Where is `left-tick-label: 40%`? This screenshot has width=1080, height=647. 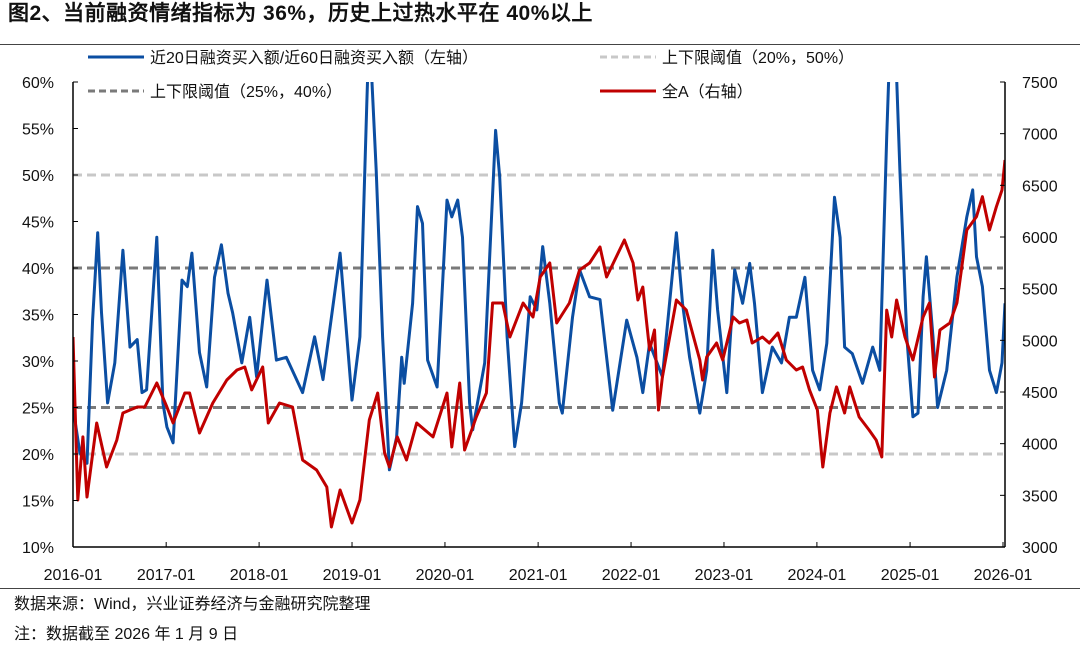 left-tick-label: 40% is located at coordinates (38, 269).